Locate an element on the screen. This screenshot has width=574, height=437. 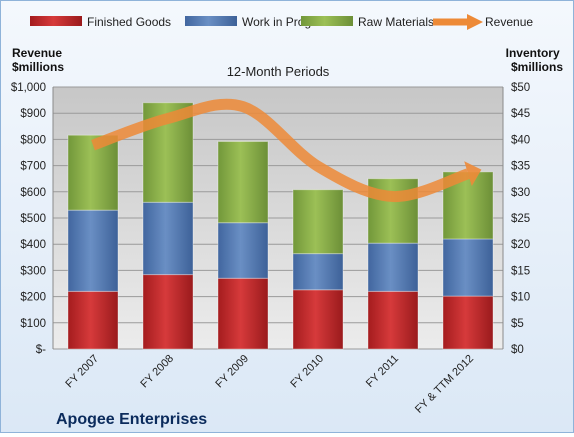
legend-swatch-finished-goods is located at coordinates (56, 21).